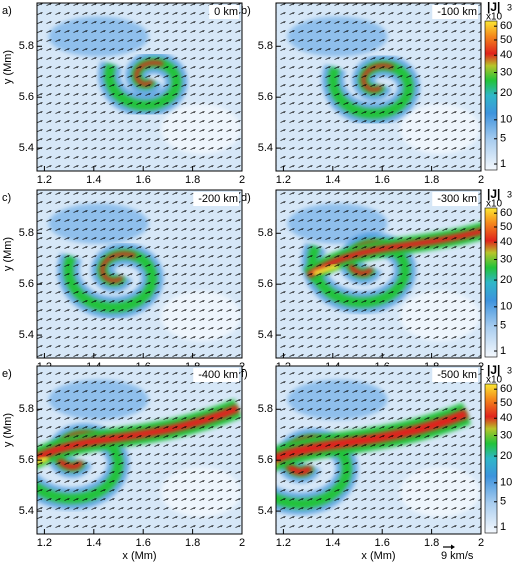 The height and width of the screenshot is (569, 517). I want to click on depth-label: 0 km, so click(226, 12).